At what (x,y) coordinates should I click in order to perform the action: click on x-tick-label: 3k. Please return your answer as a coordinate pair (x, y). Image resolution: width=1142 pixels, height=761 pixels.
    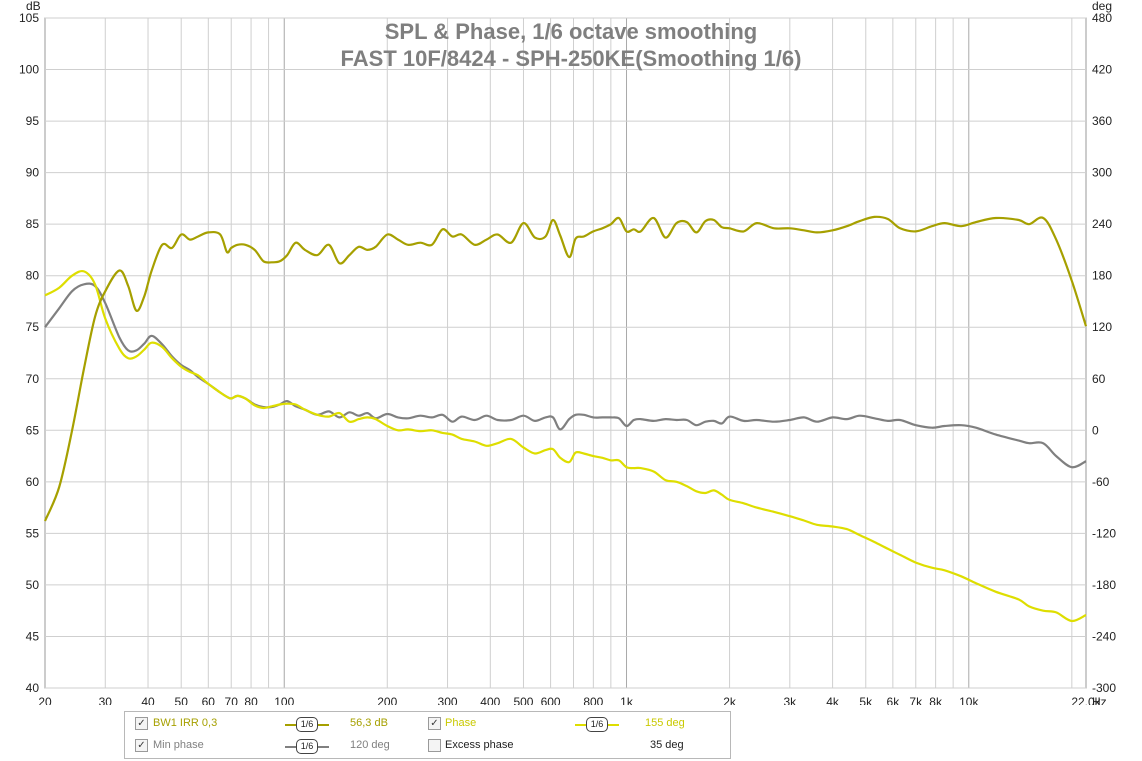
    Looking at the image, I should click on (790, 700).